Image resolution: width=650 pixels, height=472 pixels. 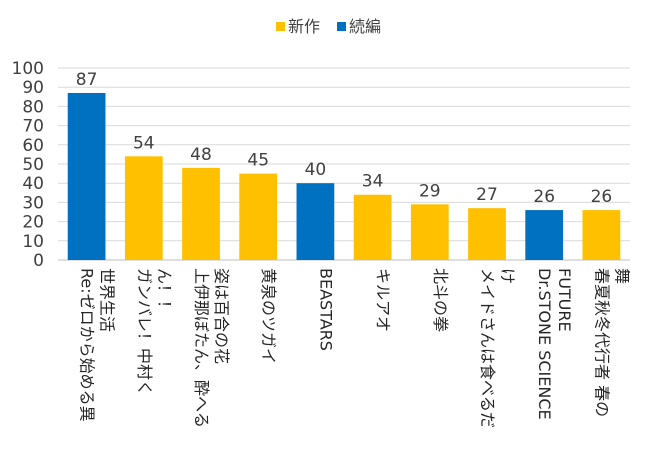 What do you see at coordinates (258, 161) in the screenshot?
I see `data-label: 45` at bounding box center [258, 161].